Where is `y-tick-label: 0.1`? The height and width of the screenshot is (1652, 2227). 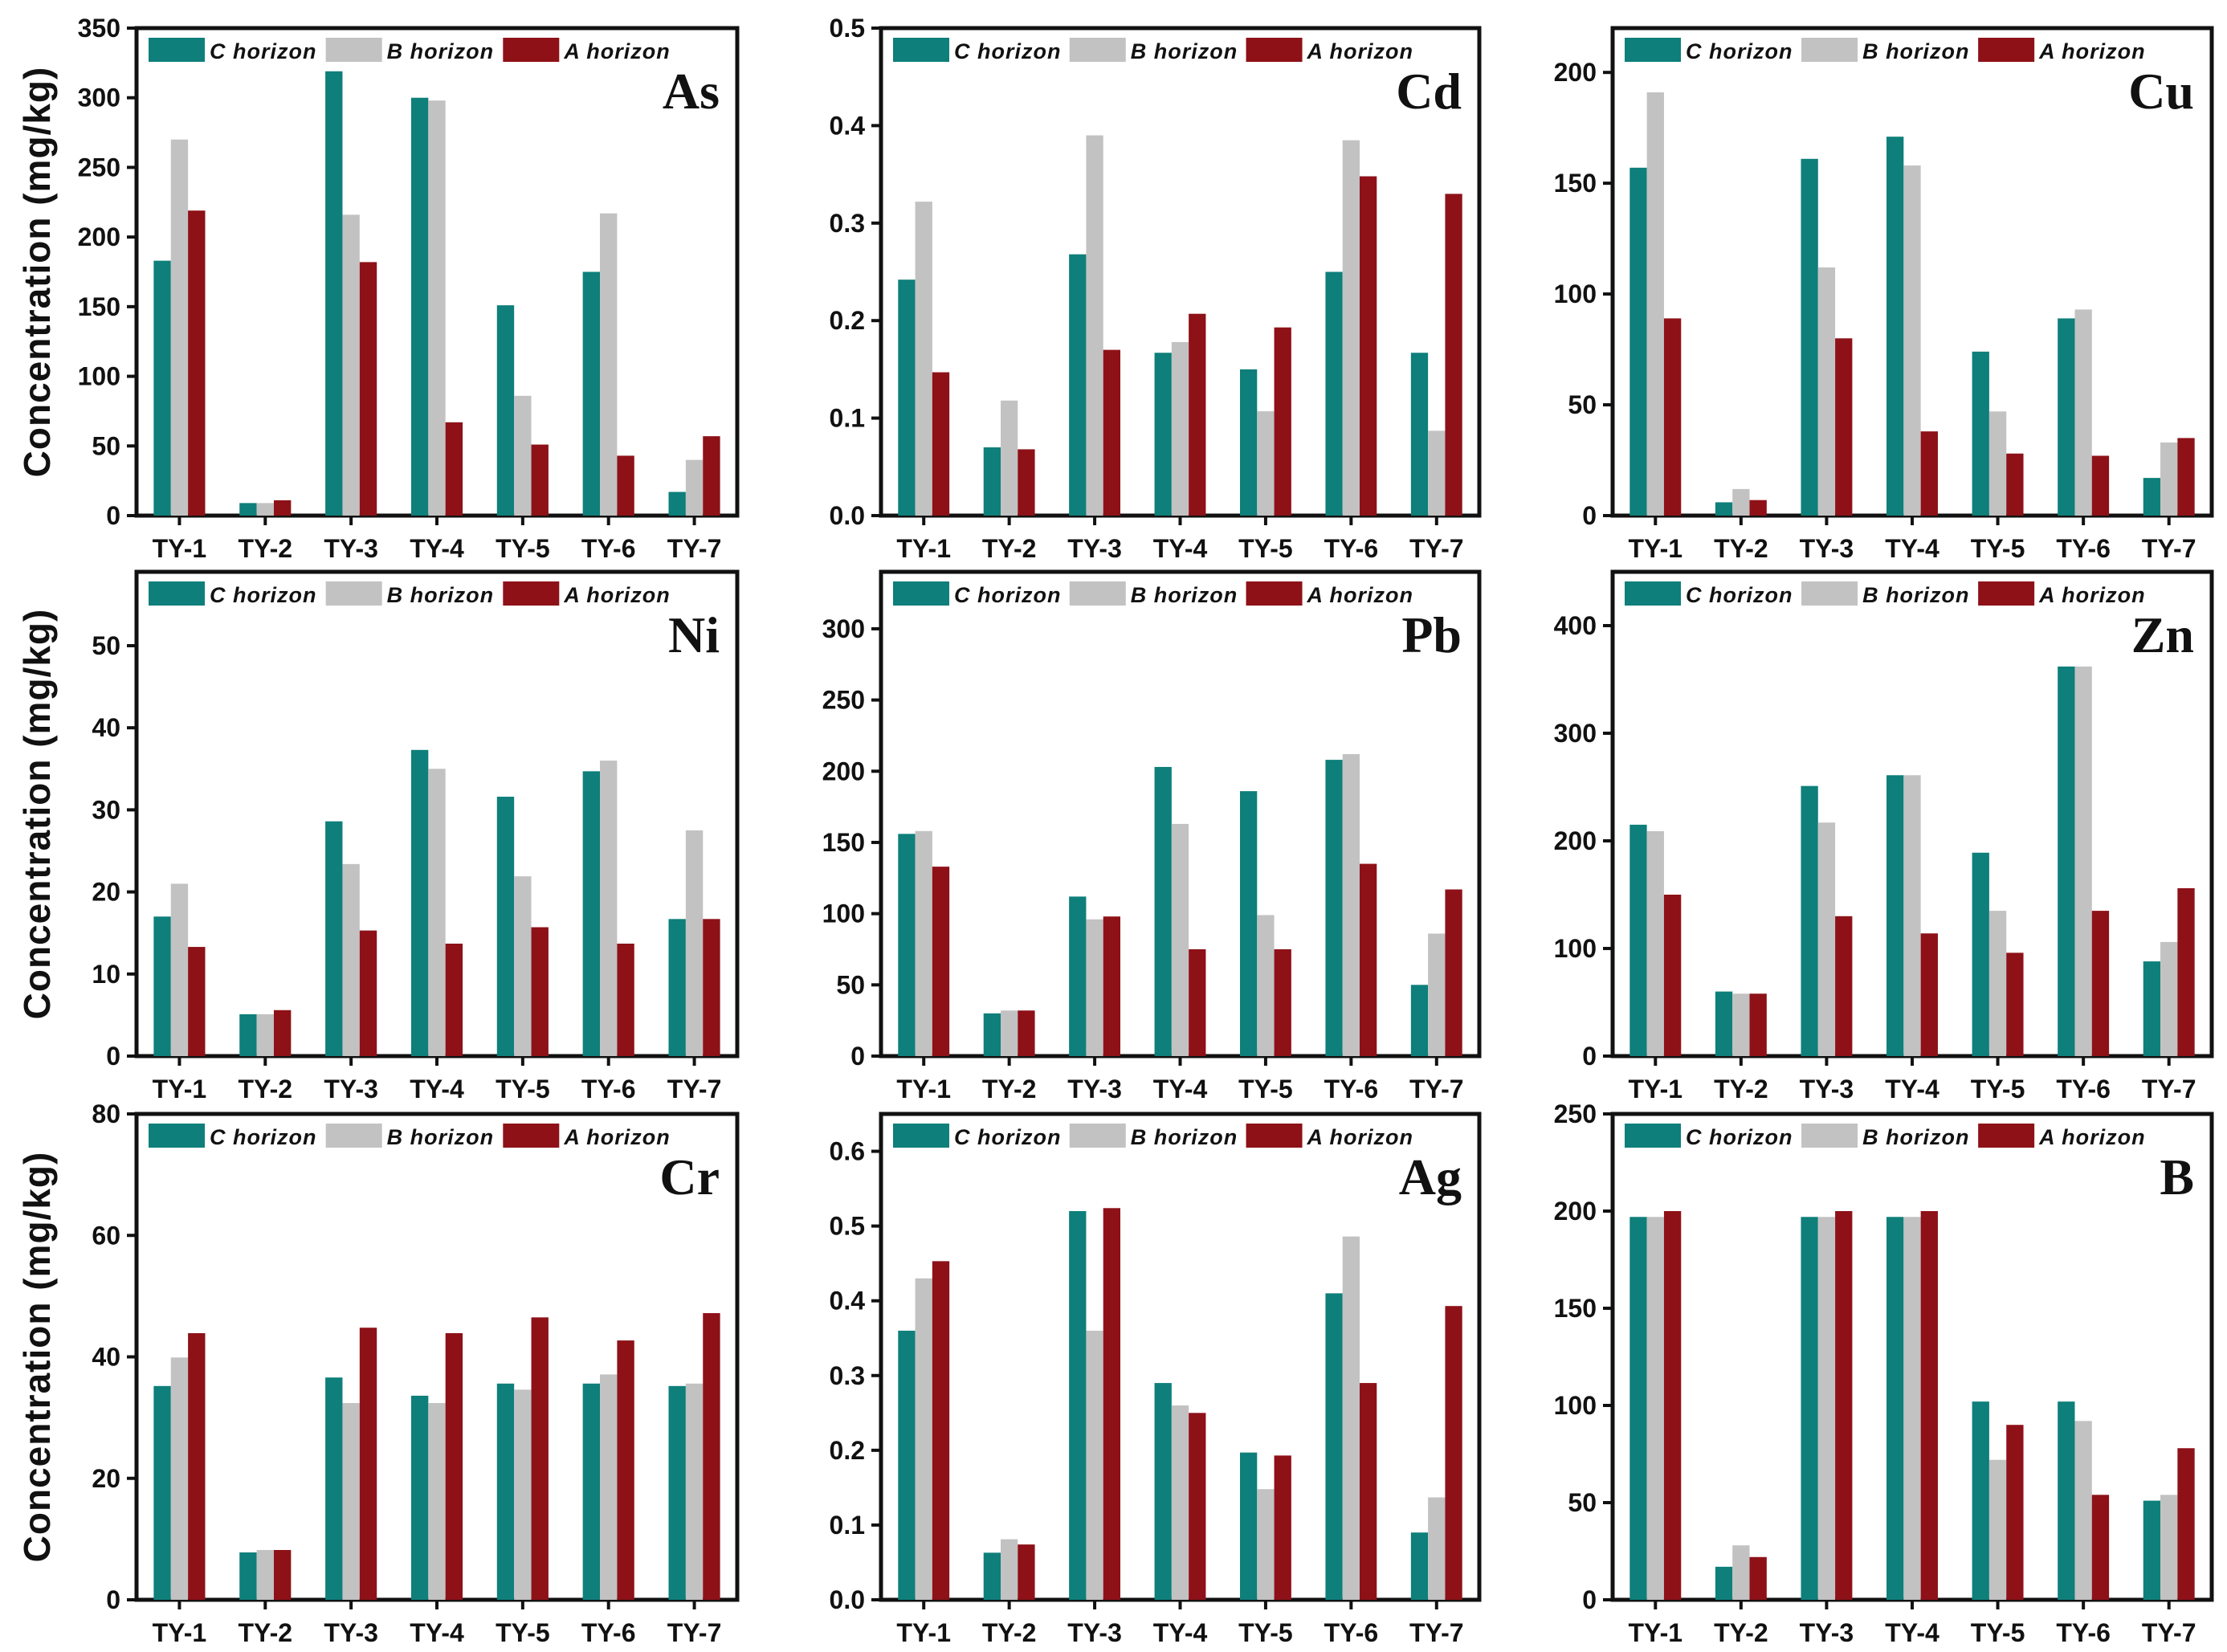 y-tick-label: 0.1 is located at coordinates (848, 1525).